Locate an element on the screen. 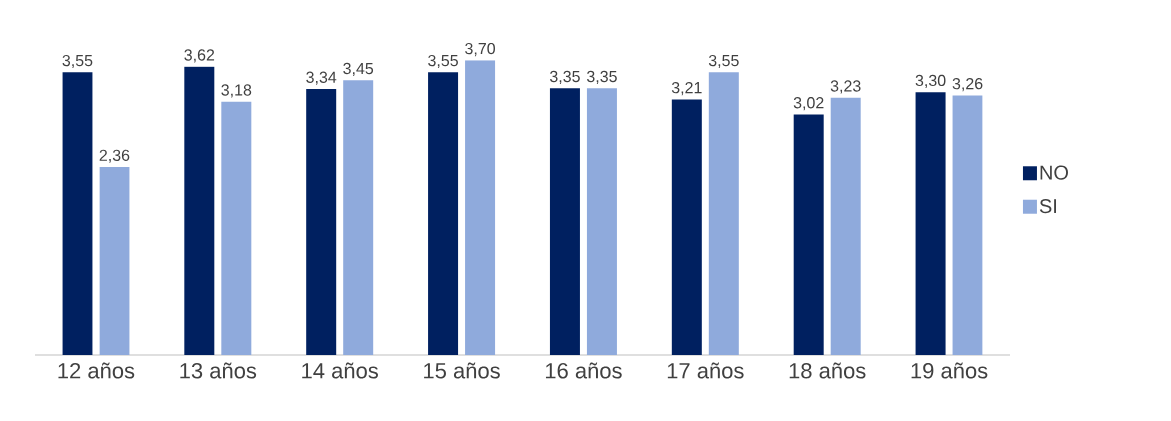  x-tick-label: 13 años is located at coordinates (218, 370).